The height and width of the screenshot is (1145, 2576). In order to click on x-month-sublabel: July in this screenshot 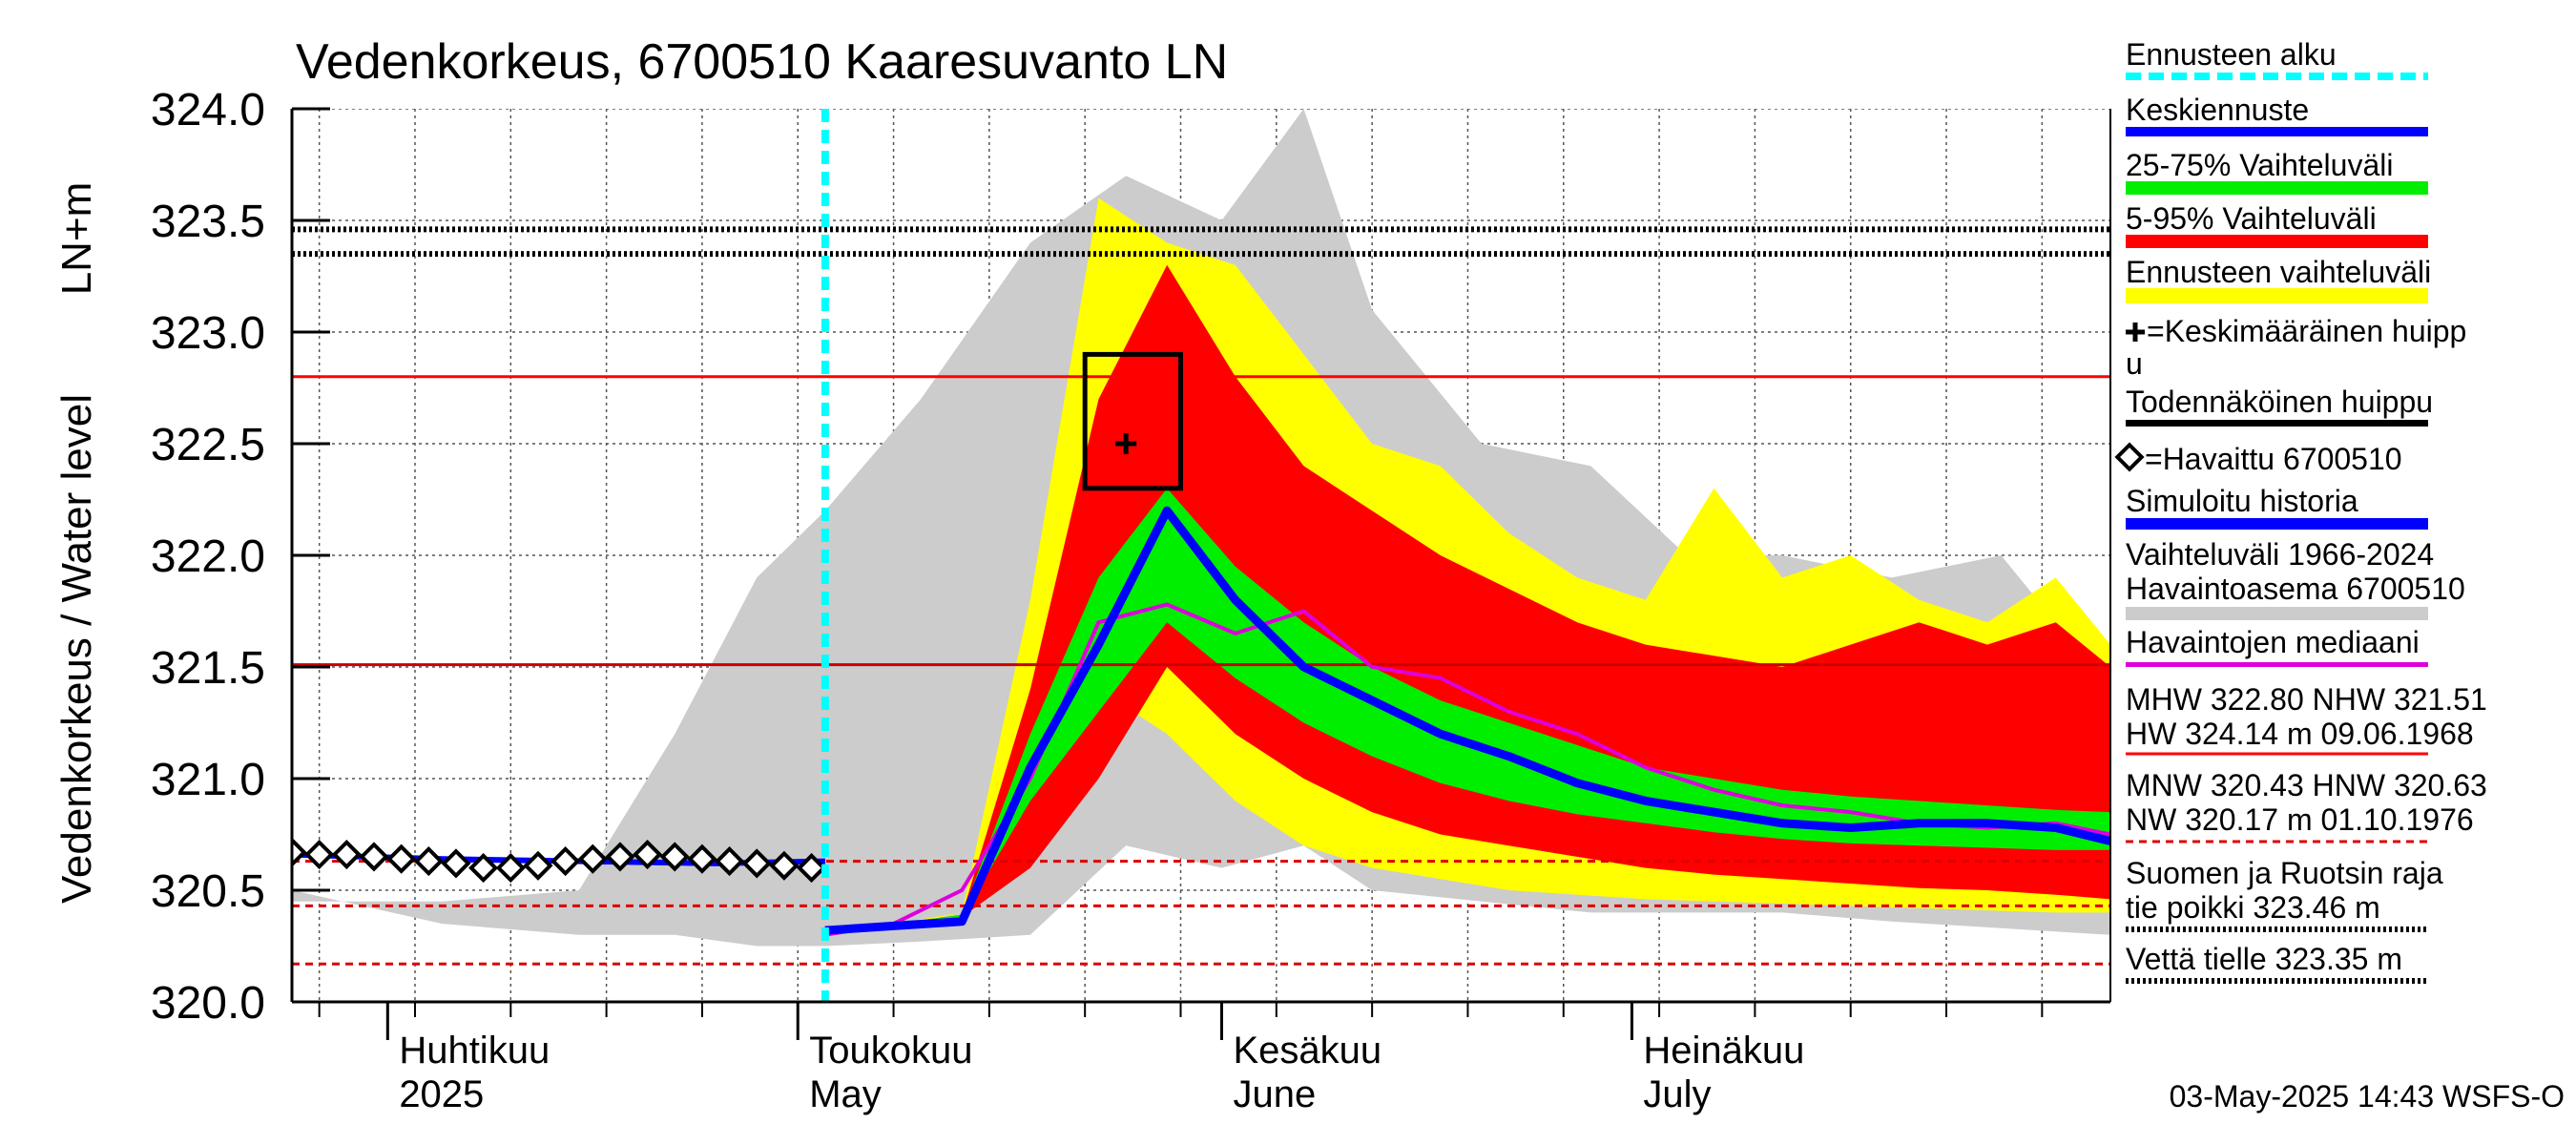, I will do `click(1677, 1094)`.